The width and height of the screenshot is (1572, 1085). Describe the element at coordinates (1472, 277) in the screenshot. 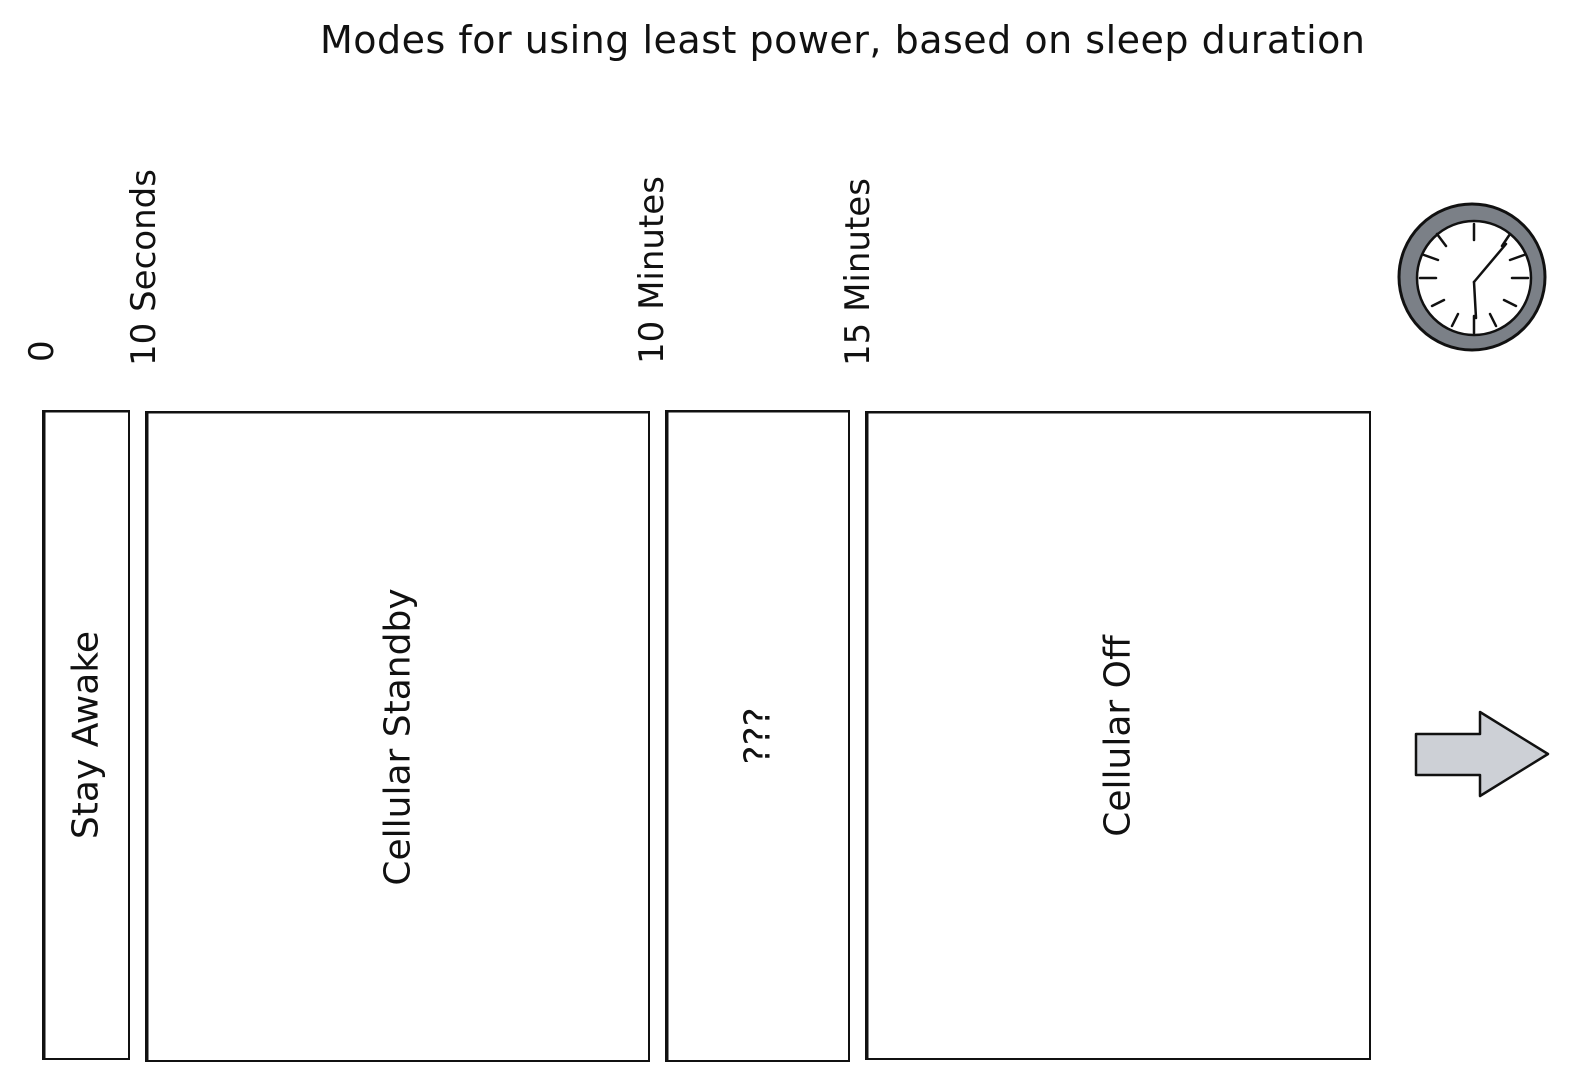

I see `clock-icon` at that location.